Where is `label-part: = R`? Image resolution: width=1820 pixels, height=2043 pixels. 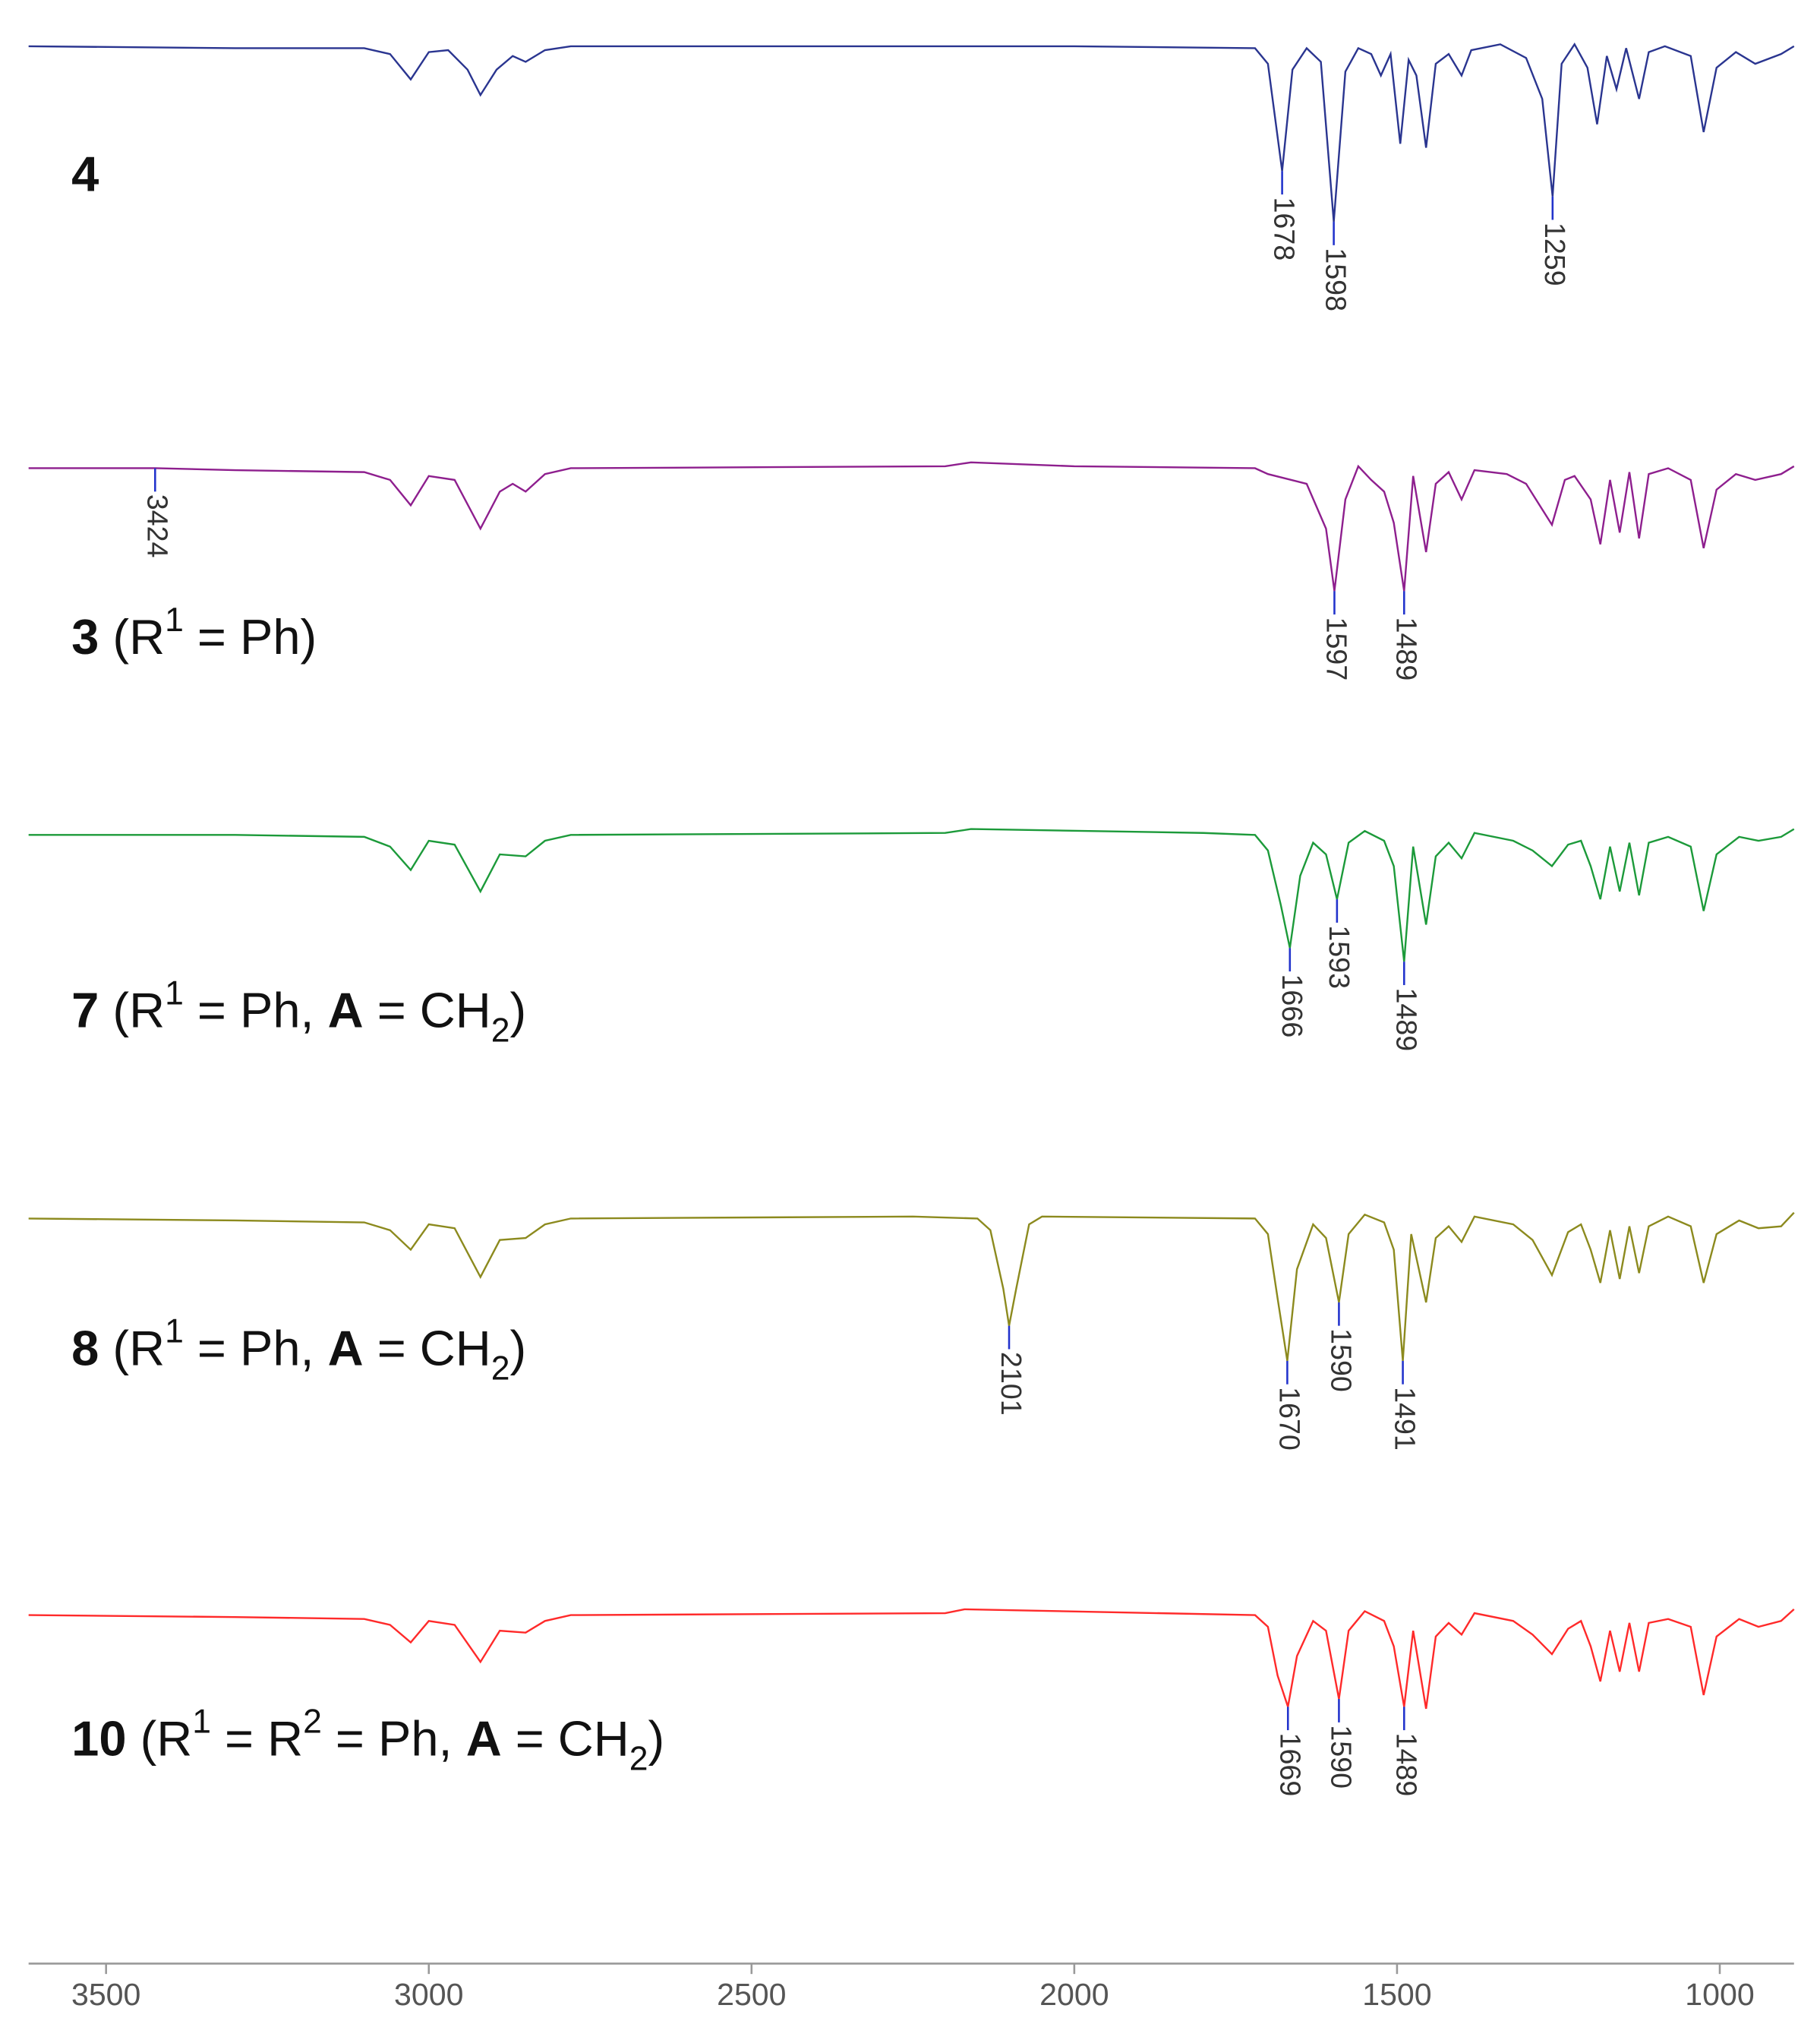 label-part: = R is located at coordinates (257, 1739).